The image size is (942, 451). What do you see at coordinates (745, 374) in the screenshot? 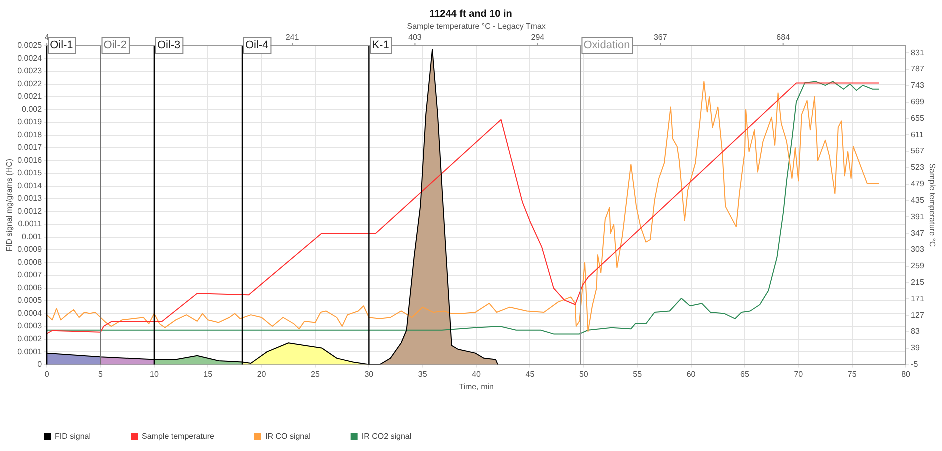
I see `x-tick-label: 65` at bounding box center [745, 374].